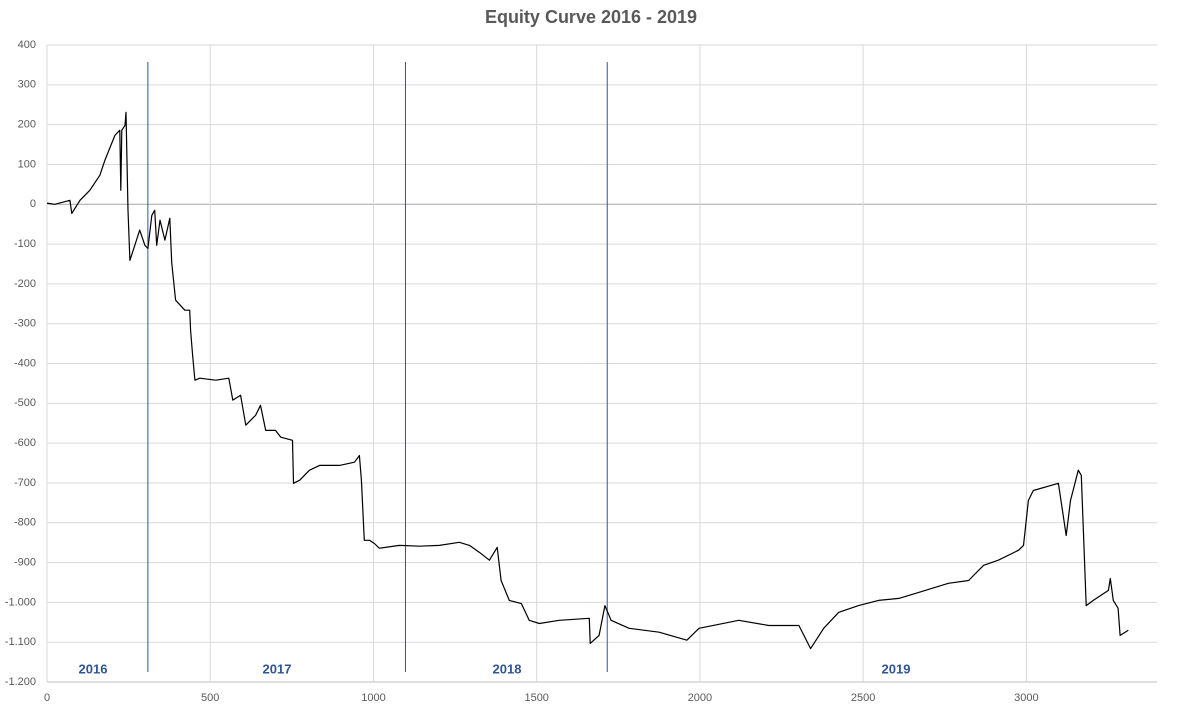 The height and width of the screenshot is (715, 1182). What do you see at coordinates (210, 698) in the screenshot?
I see `x-tick-label: 500` at bounding box center [210, 698].